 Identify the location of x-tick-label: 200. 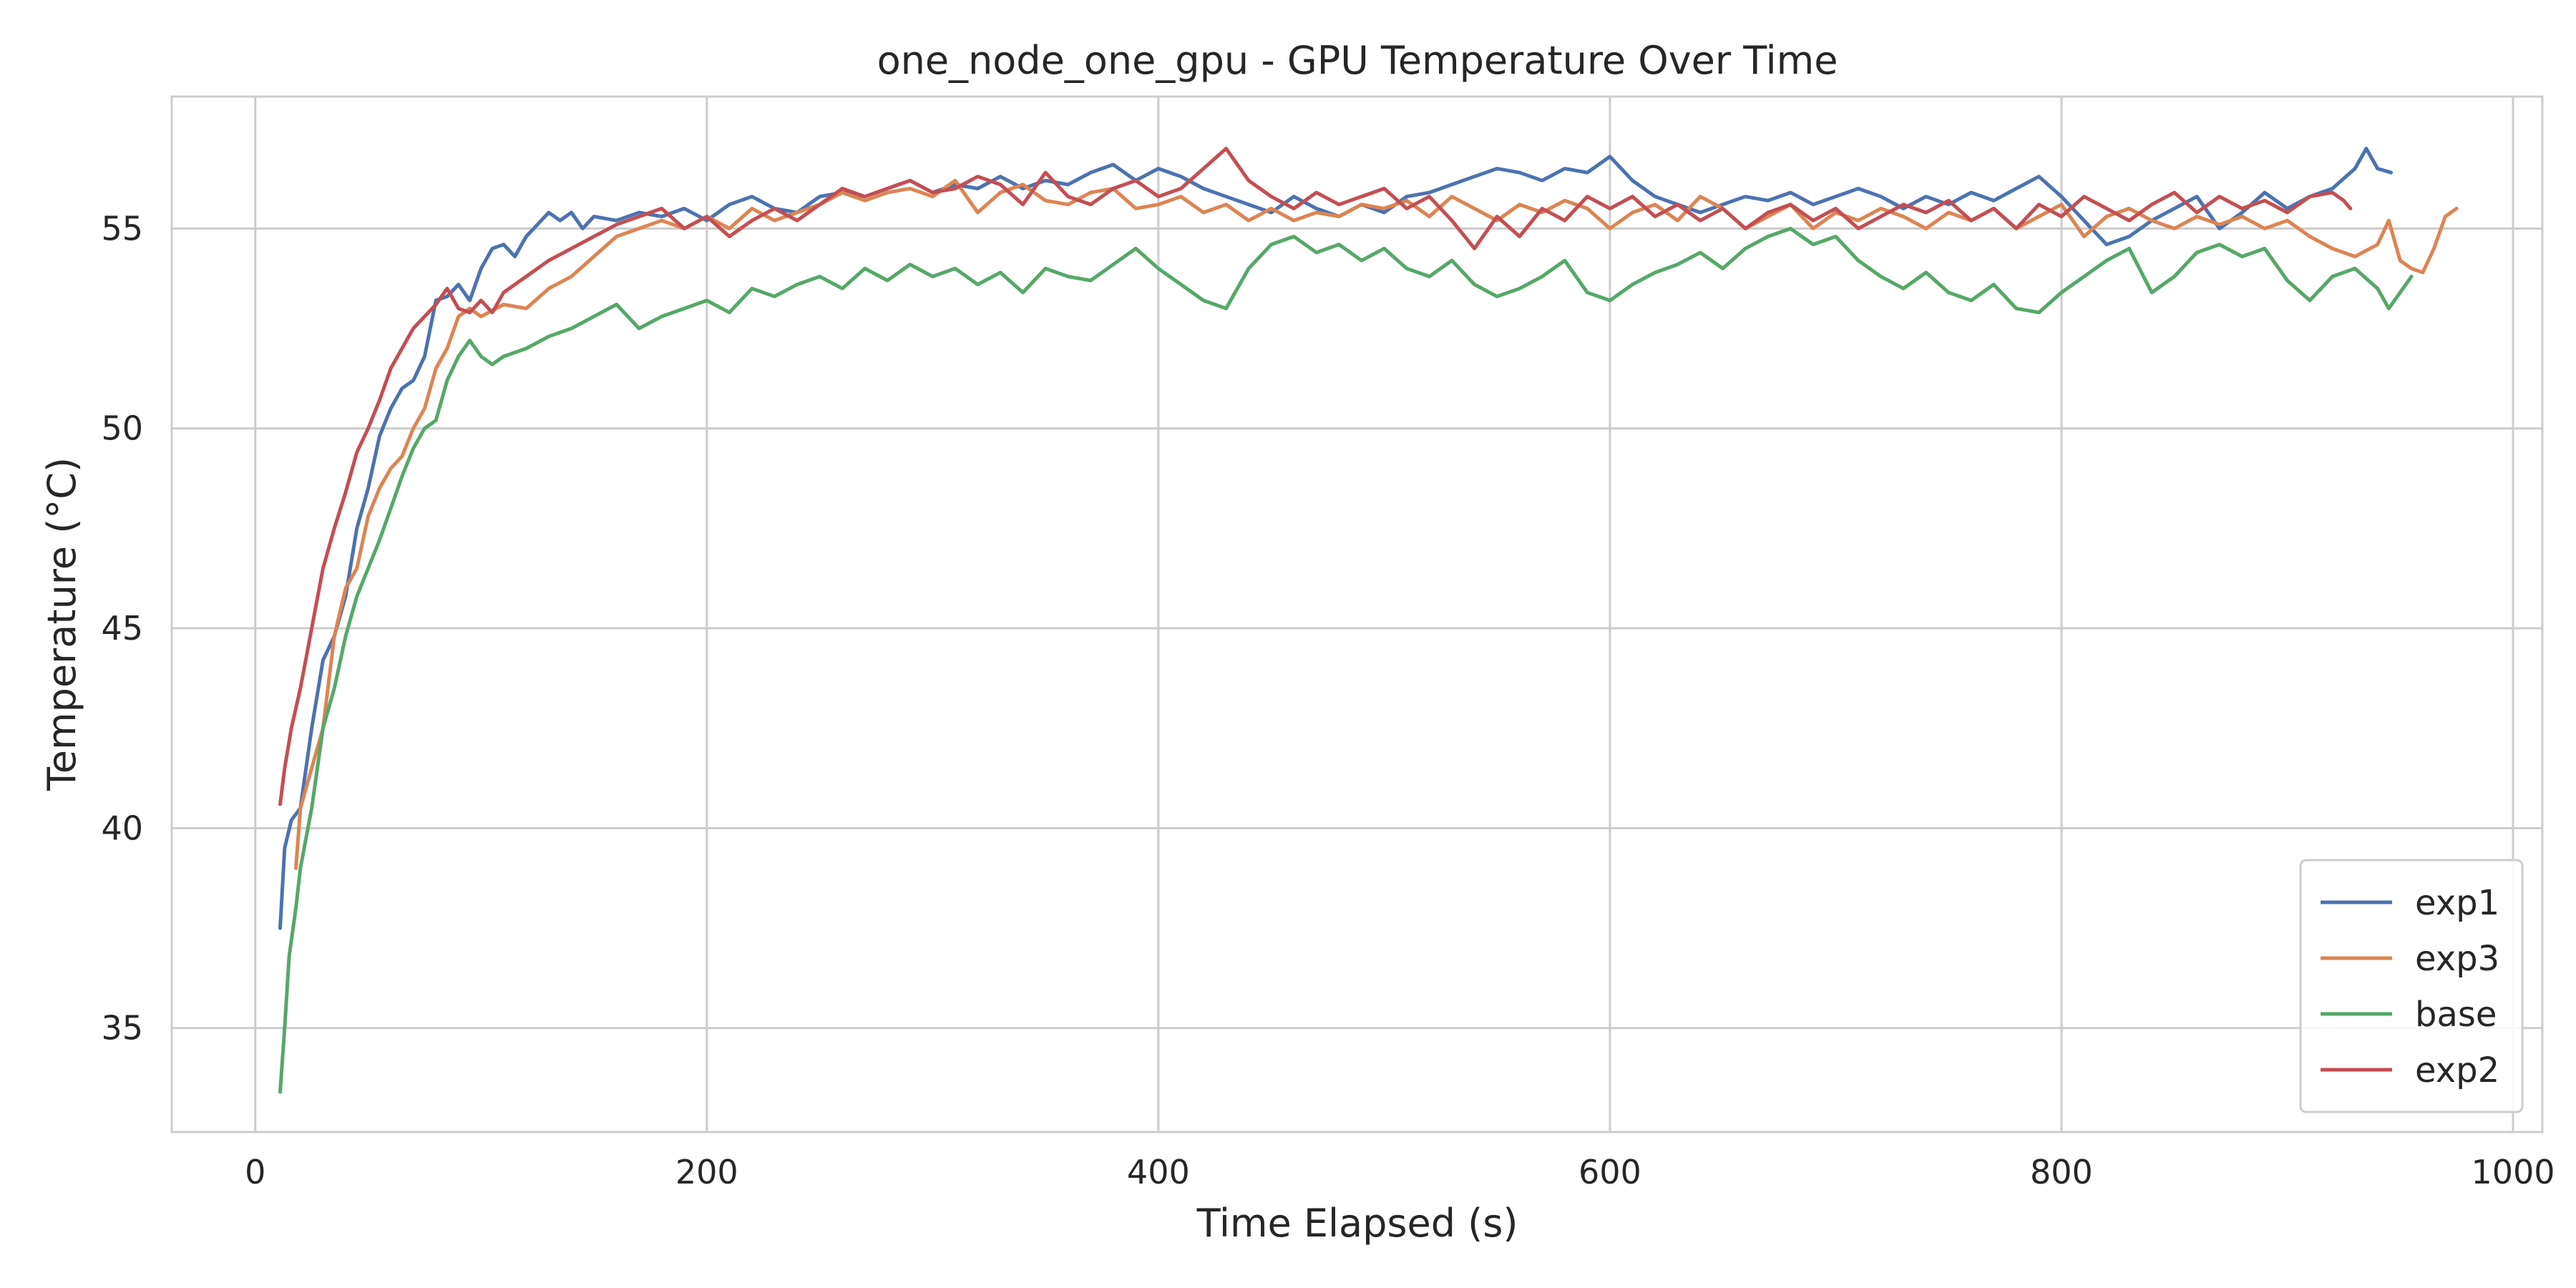
(706, 1172).